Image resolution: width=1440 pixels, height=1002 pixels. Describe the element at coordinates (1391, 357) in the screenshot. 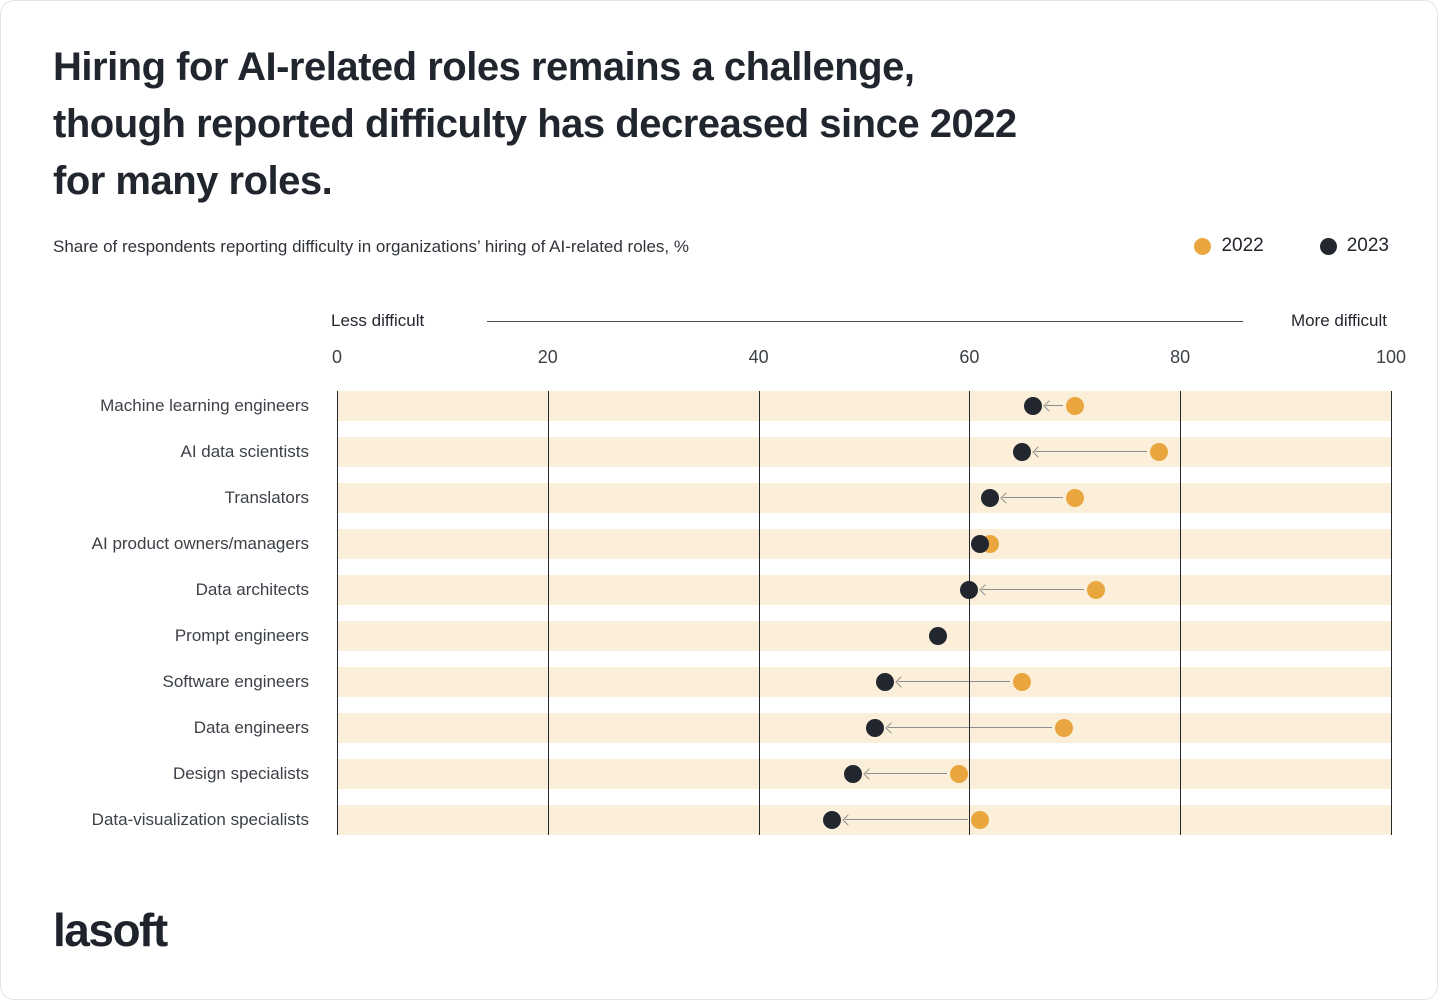

I see `tick-label-100: 100` at that location.